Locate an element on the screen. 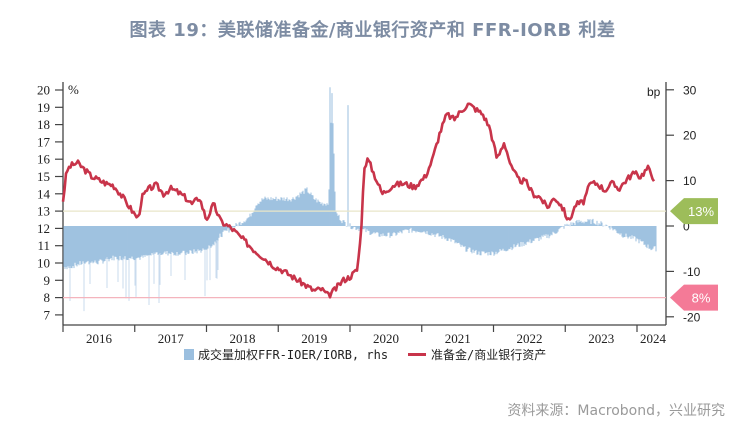  left-tick-label: 8 is located at coordinates (47, 297).